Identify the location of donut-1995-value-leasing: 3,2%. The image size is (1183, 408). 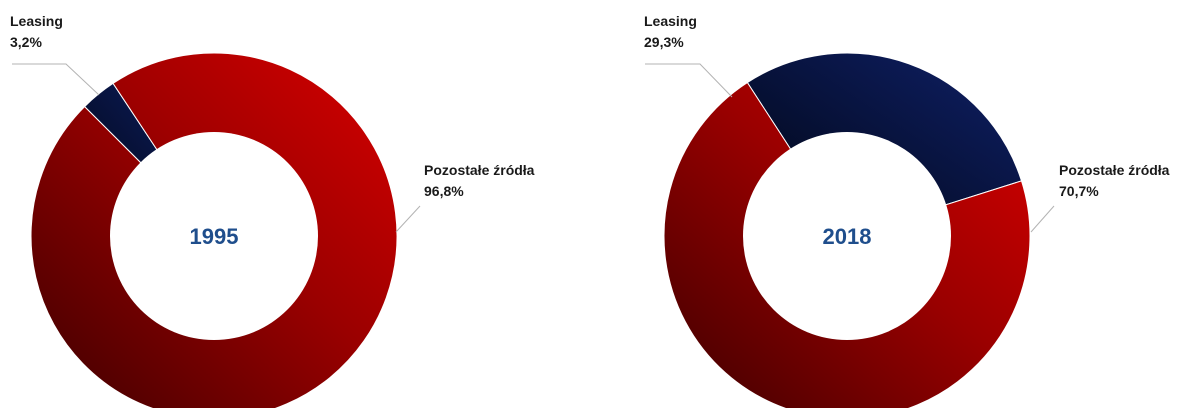
(26, 42).